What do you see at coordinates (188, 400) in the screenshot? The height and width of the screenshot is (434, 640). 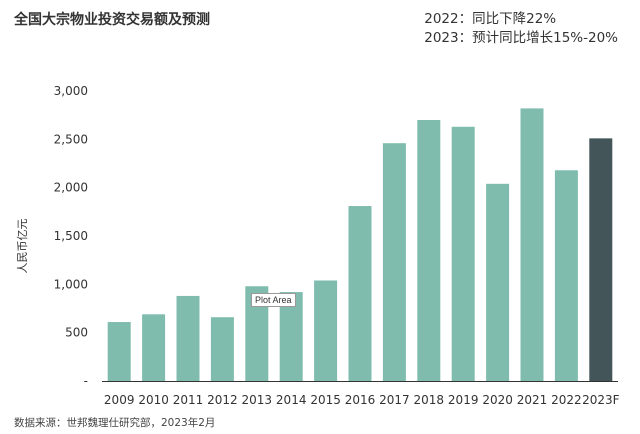 I see `x-tick-label: 2011` at bounding box center [188, 400].